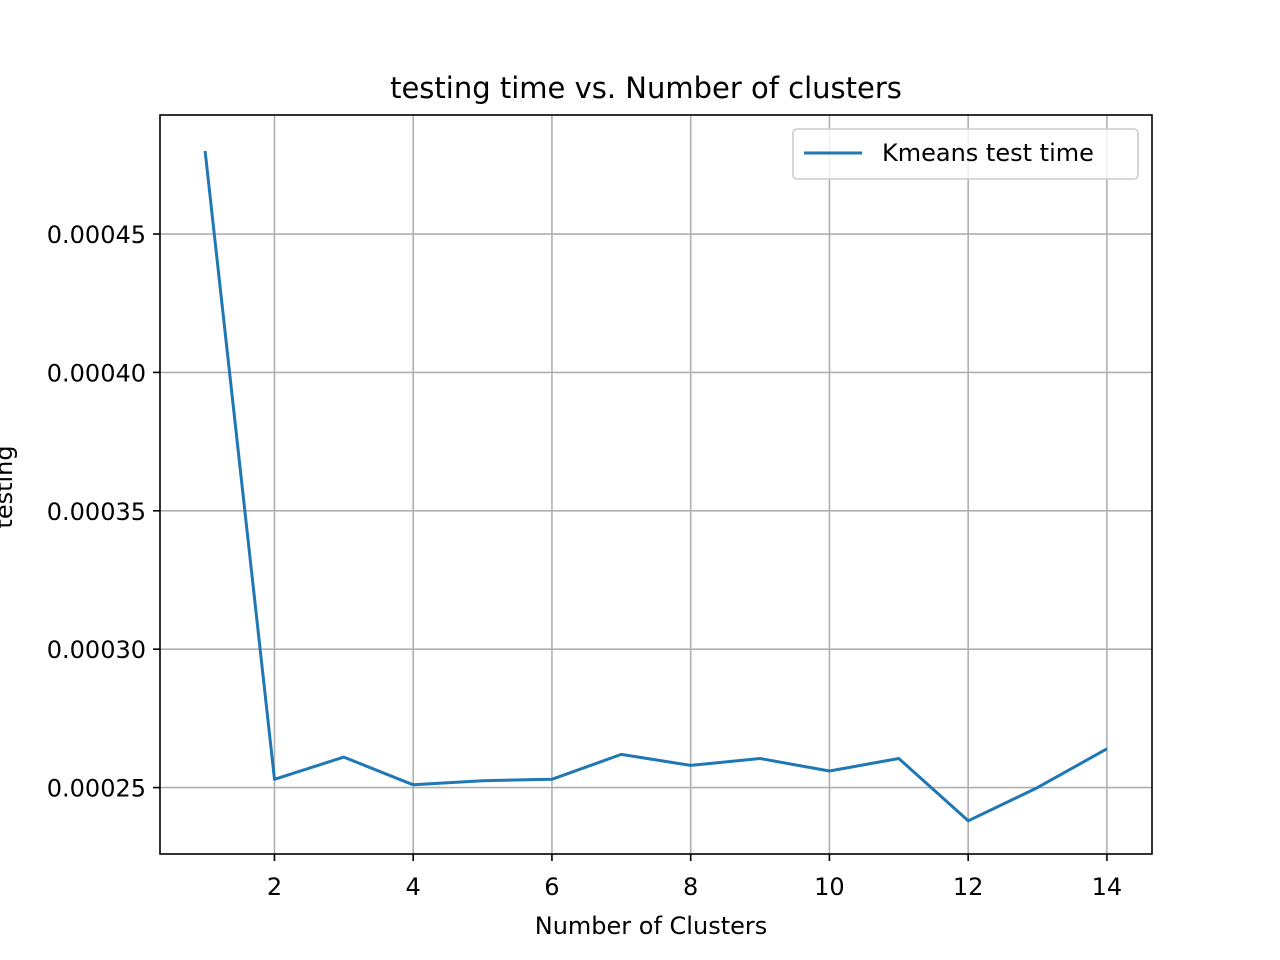  Describe the element at coordinates (96, 235) in the screenshot. I see `y-tick-label: 0.00045` at that location.